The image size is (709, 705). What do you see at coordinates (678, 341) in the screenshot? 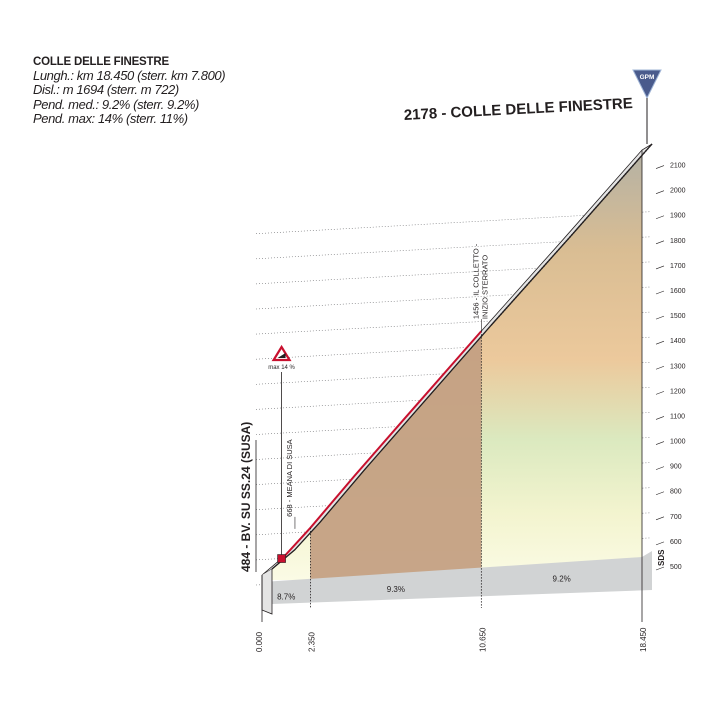
I see `y-tick-label: 1400` at bounding box center [678, 341].